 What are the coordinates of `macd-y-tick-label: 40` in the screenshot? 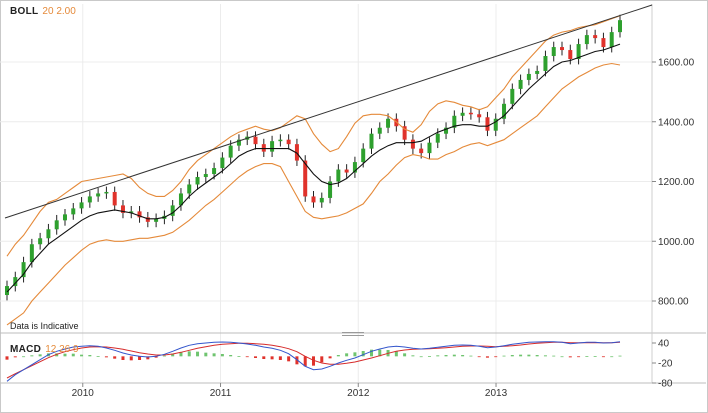 It's located at (664, 344).